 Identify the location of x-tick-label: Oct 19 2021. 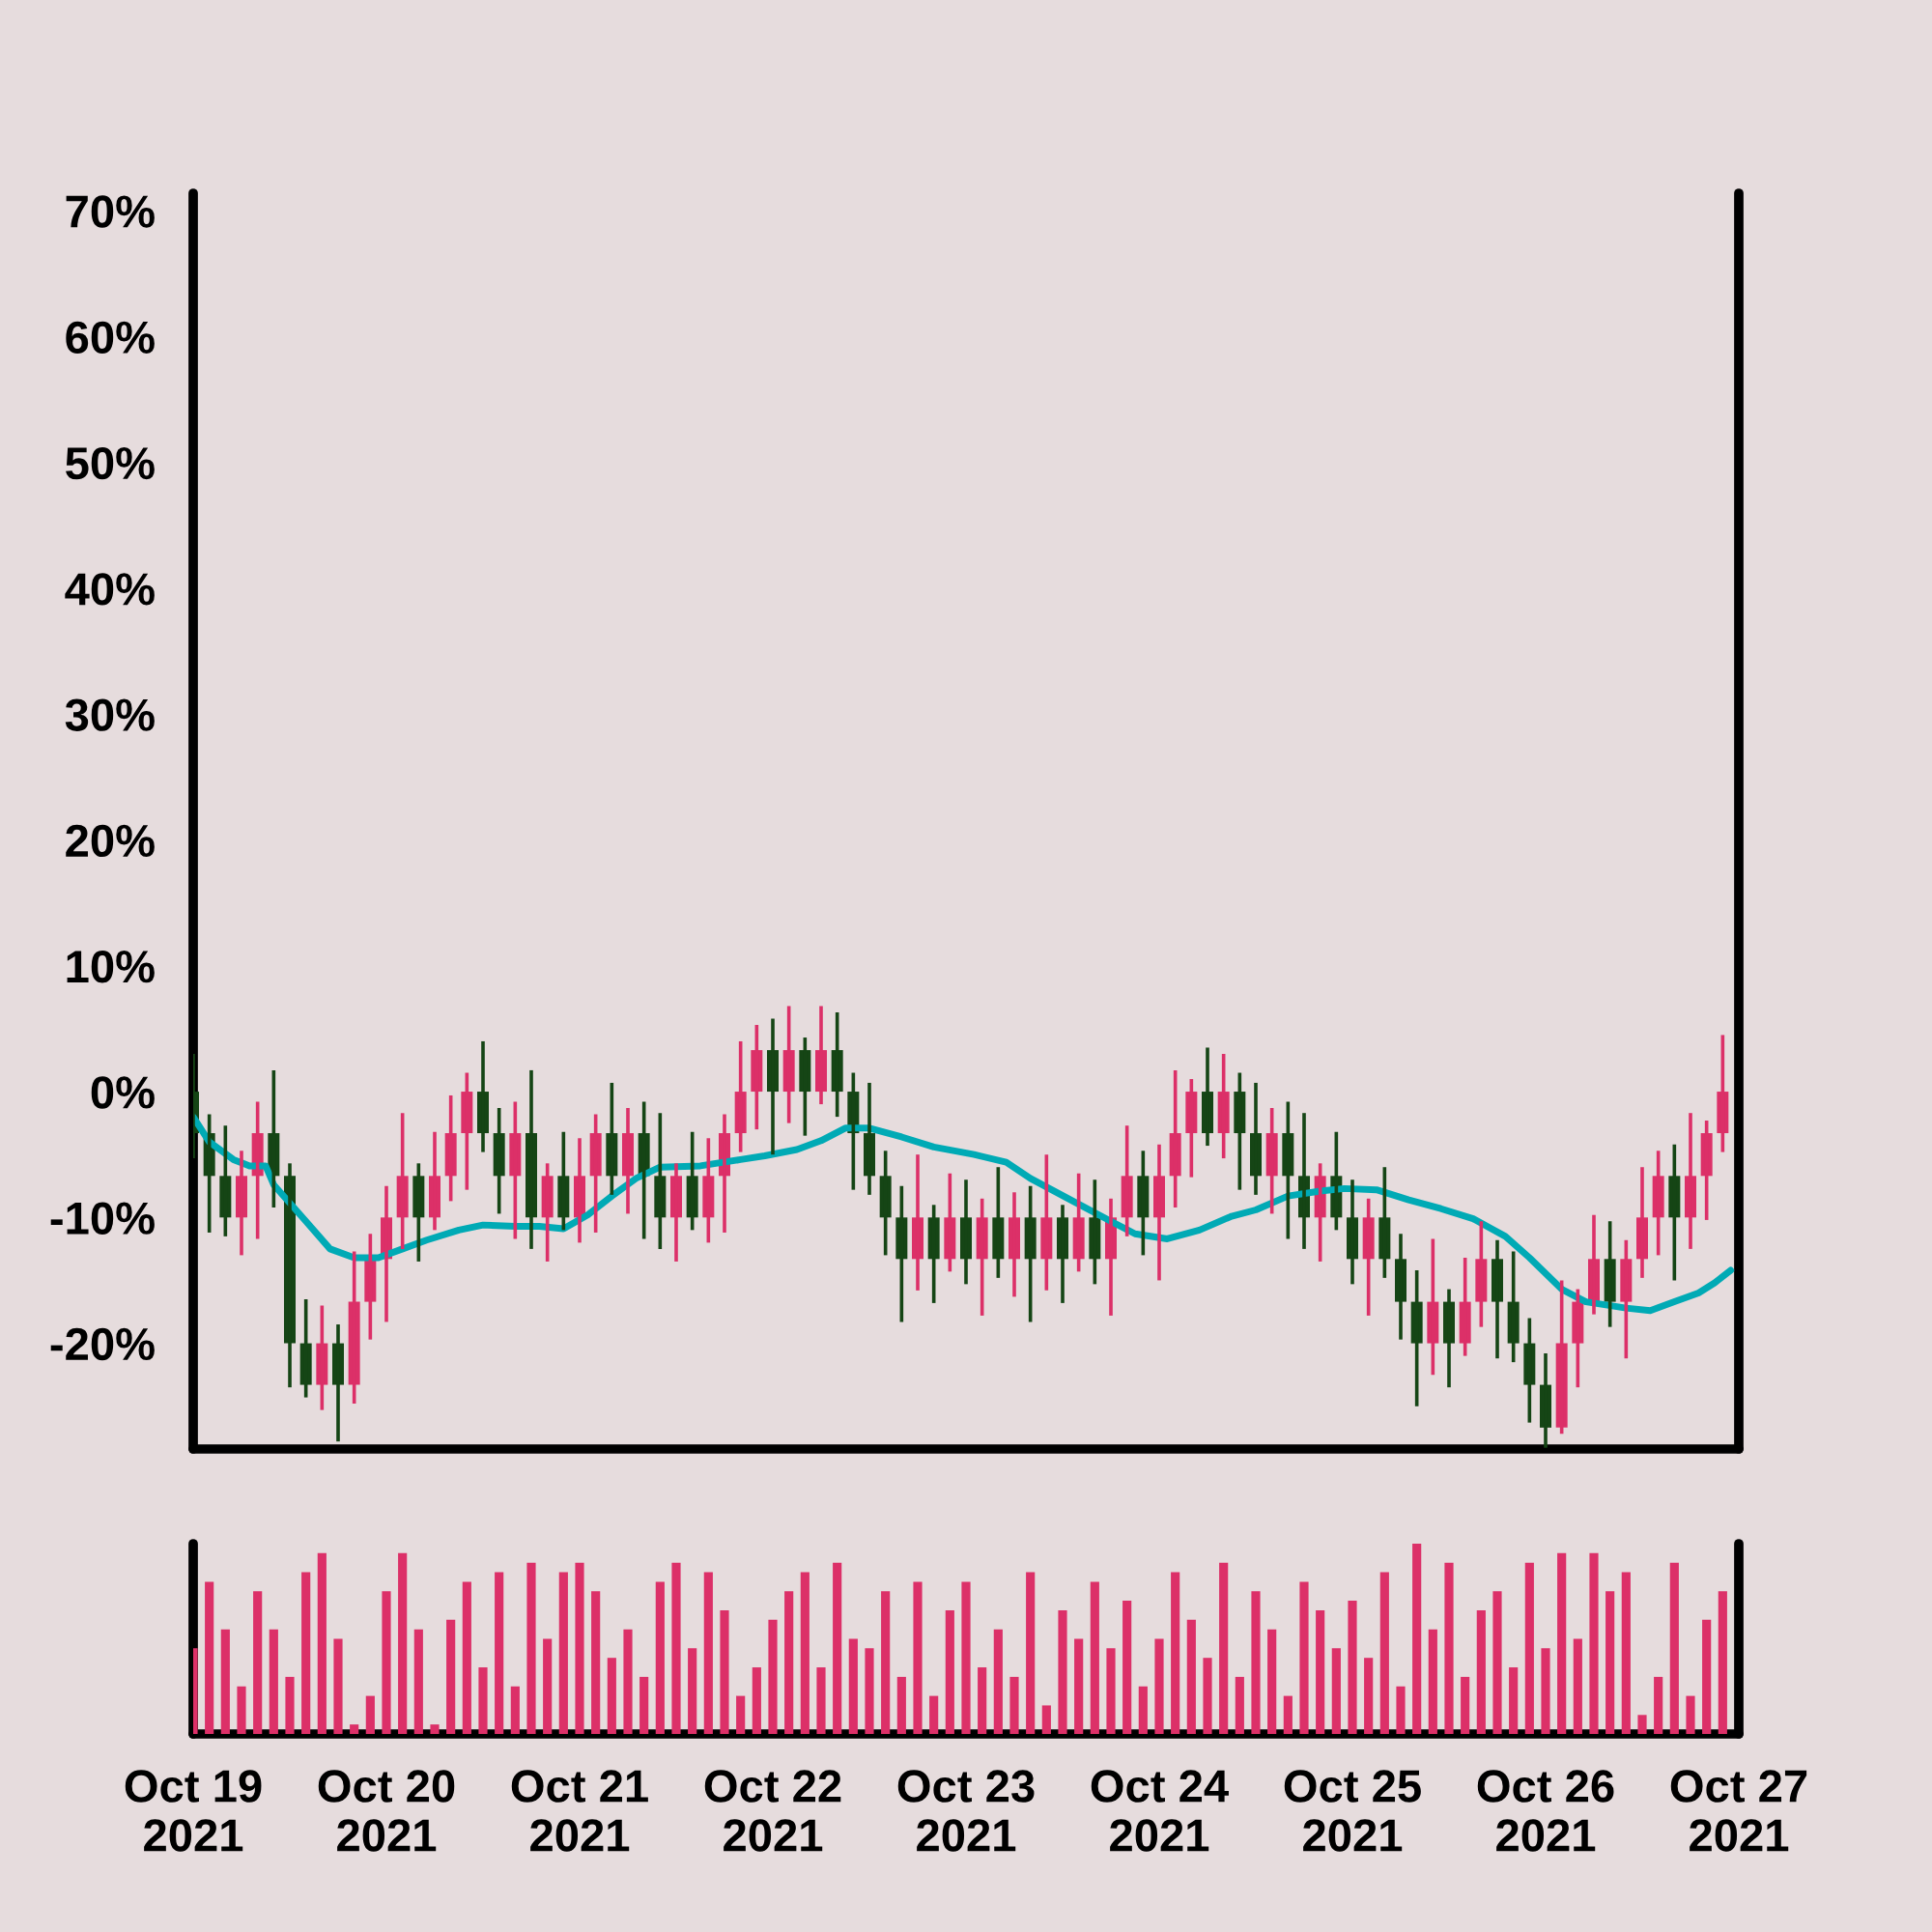
(193, 1811).